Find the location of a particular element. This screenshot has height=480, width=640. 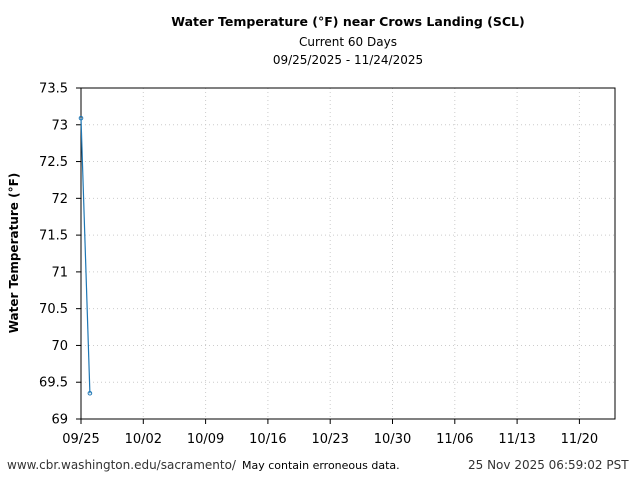

footer-timestamp: 25 Nov 2025 06:59:02 PST is located at coordinates (548, 465).